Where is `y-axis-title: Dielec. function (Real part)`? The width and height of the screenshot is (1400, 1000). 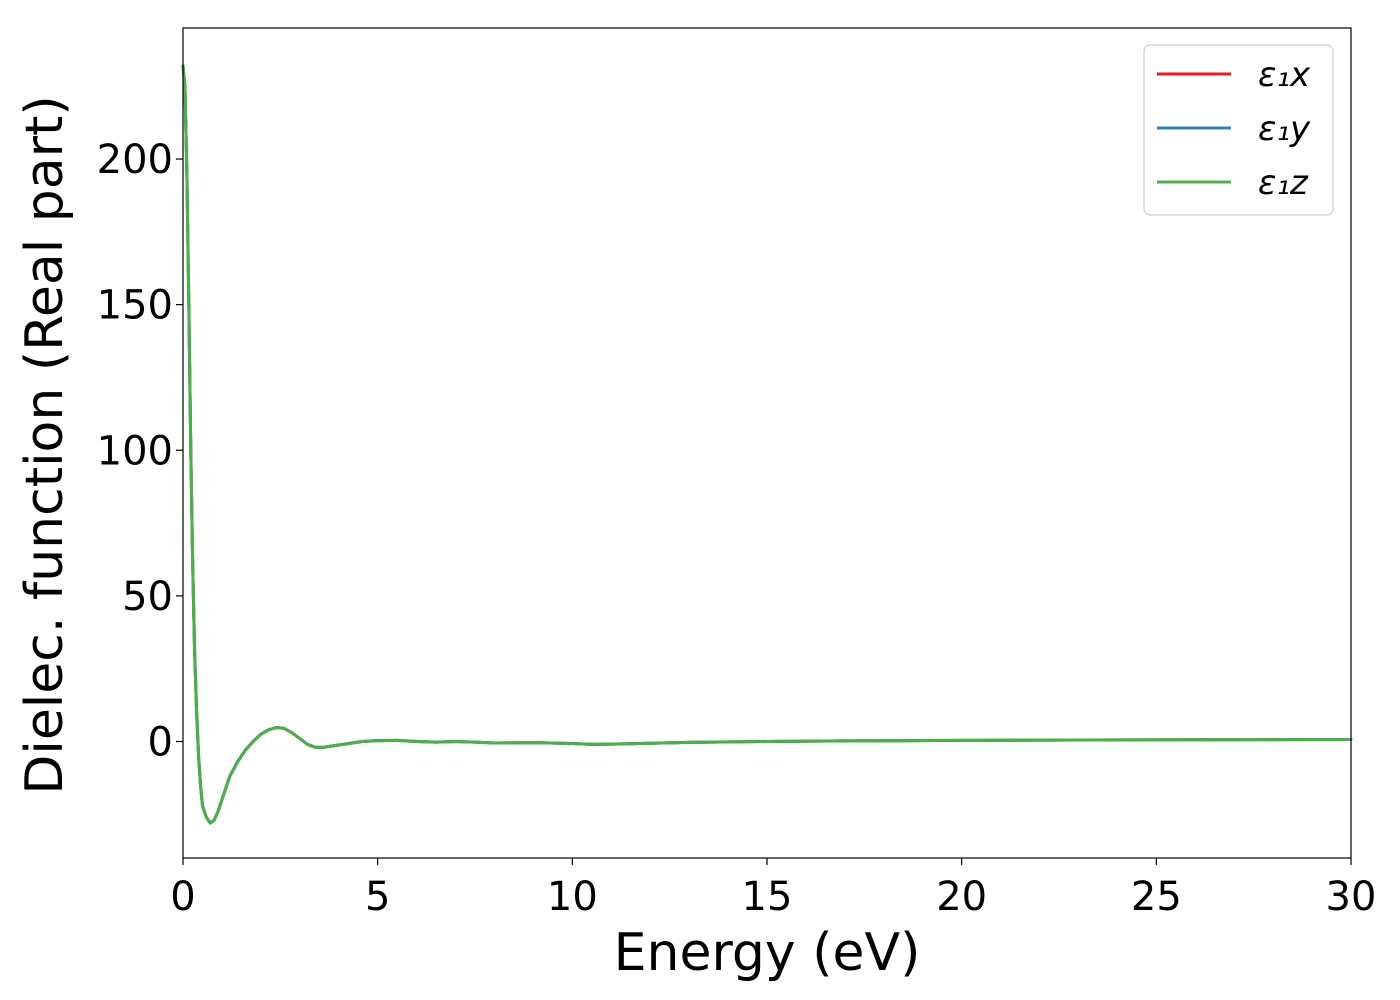 y-axis-title: Dielec. function (Real part) is located at coordinates (45, 444).